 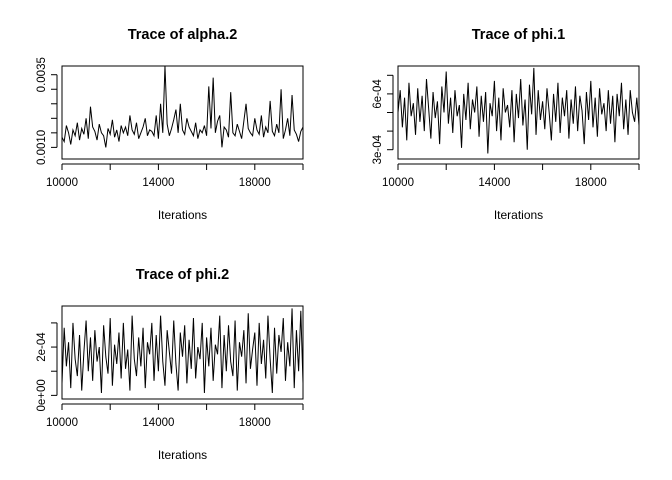 What do you see at coordinates (182, 275) in the screenshot?
I see `panel-title: Trace of phi.2` at bounding box center [182, 275].